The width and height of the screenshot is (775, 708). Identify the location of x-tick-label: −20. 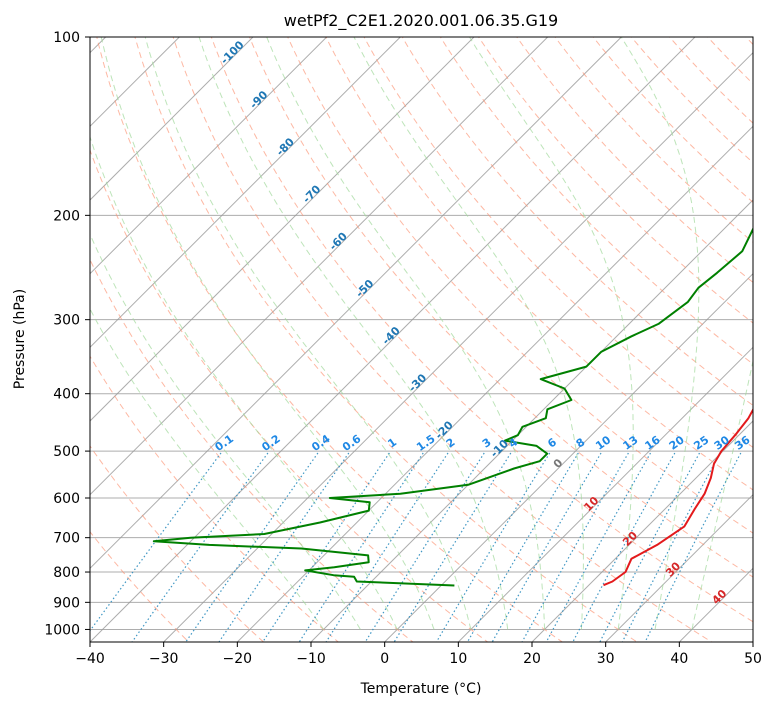
(238, 659).